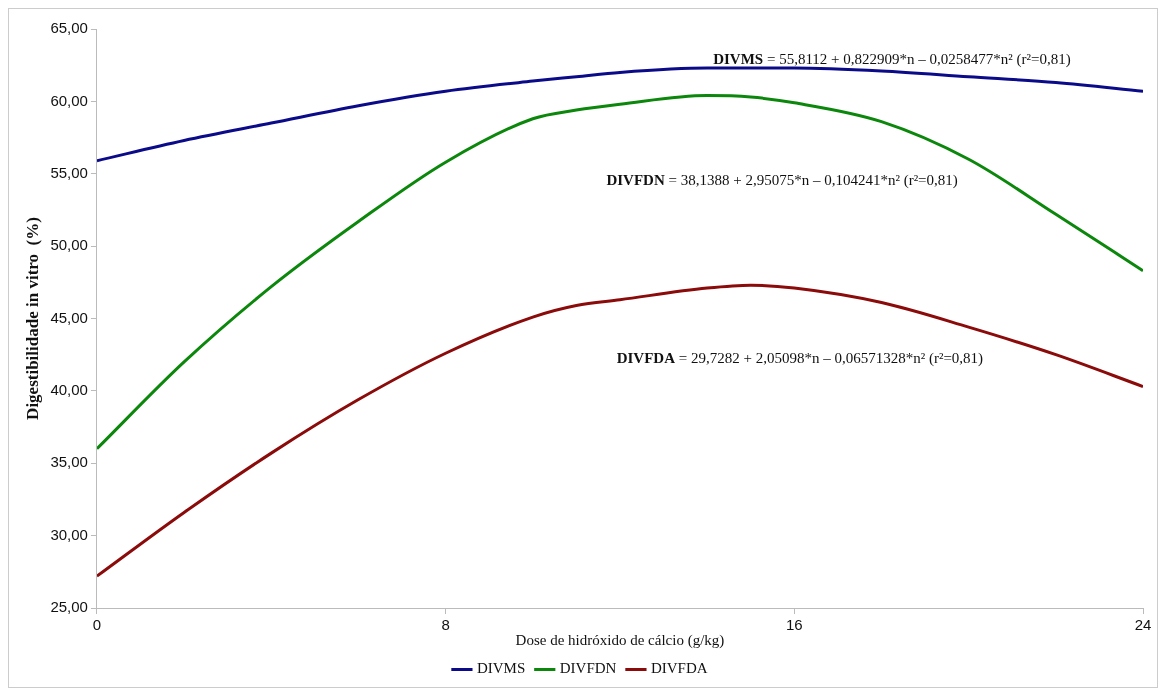 This screenshot has height=698, width=1169. I want to click on y-tick-label: 55,00, so click(69, 172).